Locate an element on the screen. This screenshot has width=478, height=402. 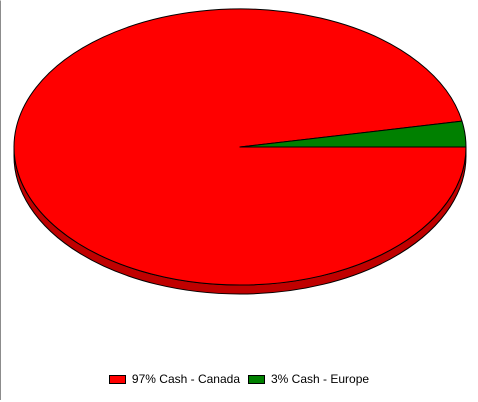
legend-swatch-europe is located at coordinates (256, 379).